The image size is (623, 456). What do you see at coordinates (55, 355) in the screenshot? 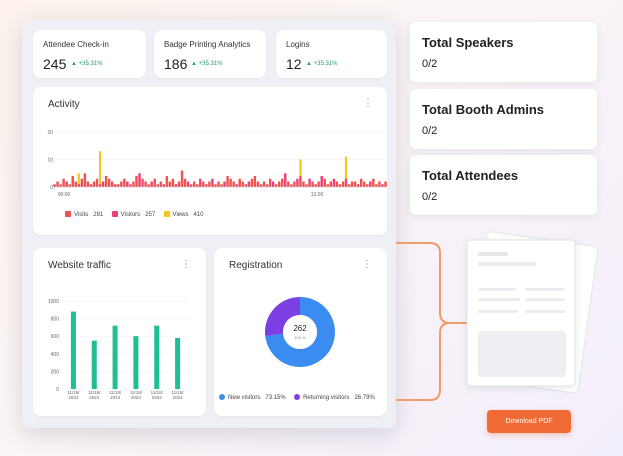
I see `y-tick-label: 400` at bounding box center [55, 355].